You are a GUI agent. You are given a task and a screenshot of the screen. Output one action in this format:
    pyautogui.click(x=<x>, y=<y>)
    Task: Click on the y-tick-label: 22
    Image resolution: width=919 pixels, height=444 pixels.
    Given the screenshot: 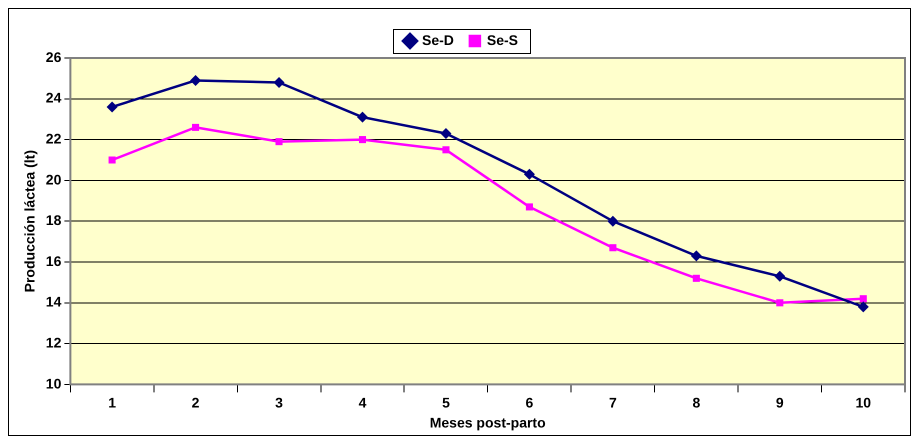 What is the action you would take?
    pyautogui.click(x=54, y=138)
    